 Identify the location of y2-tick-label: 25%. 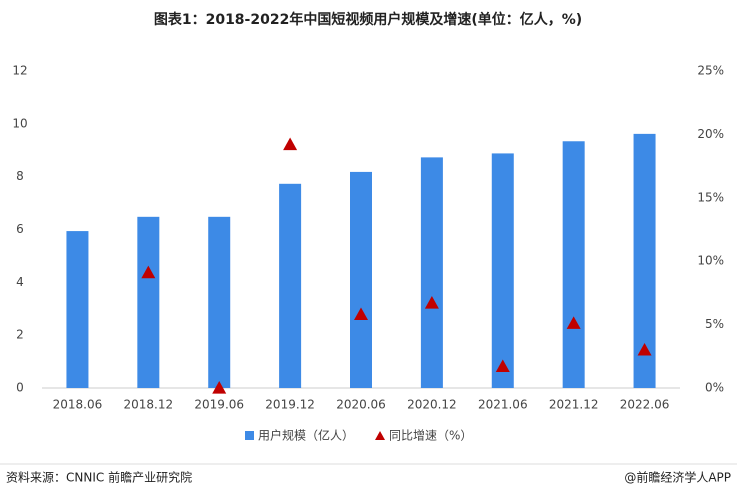
(710, 71).